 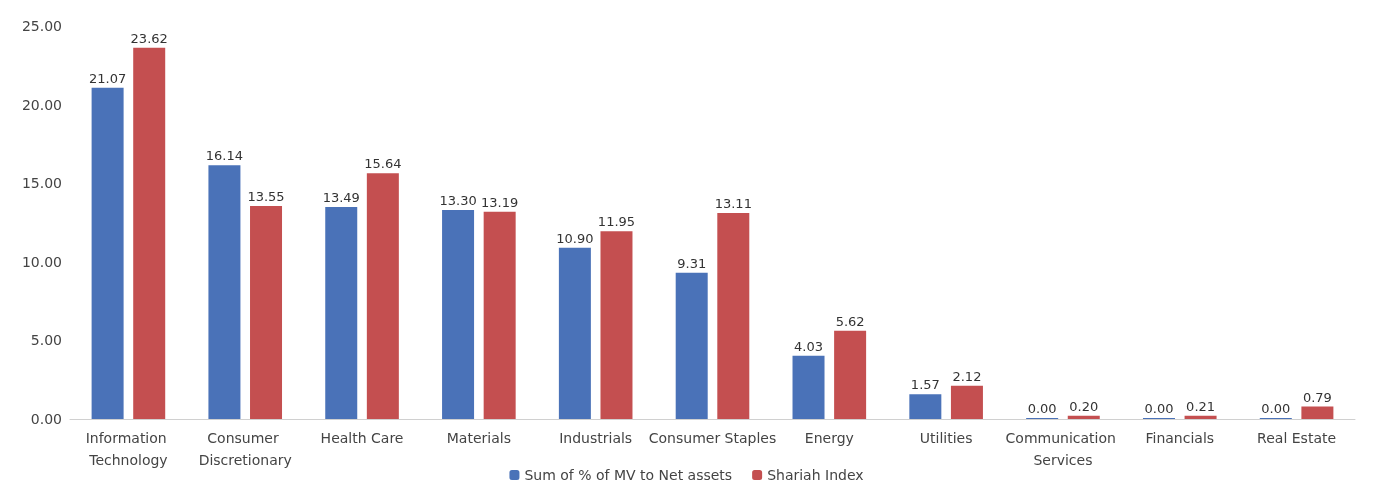 I want to click on data-label: 21.07, so click(x=108, y=78).